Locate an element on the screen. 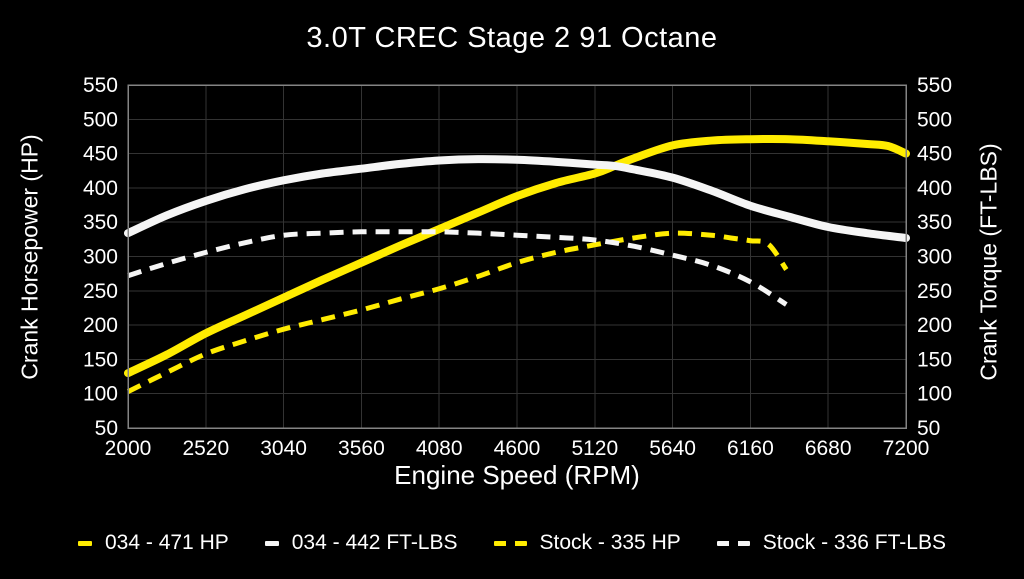 Image resolution: width=1024 pixels, height=579 pixels. series-line-034-442-ft-lbs is located at coordinates (517, 198).